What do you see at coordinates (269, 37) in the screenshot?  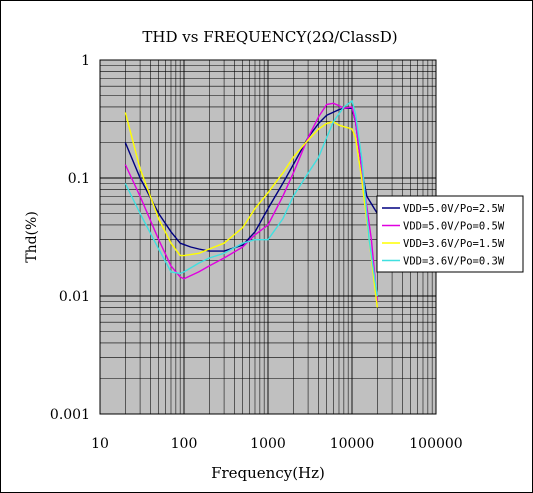 I see `chart-title: THD vs FREQUENCY(2Ω/ClassD)` at bounding box center [269, 37].